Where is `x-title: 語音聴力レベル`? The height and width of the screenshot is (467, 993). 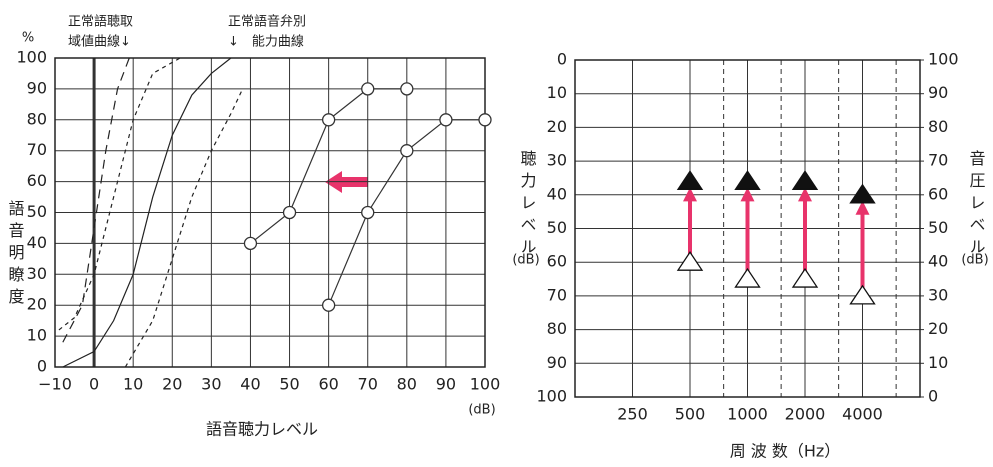 x-title: 語音聴力レベル is located at coordinates (262, 429).